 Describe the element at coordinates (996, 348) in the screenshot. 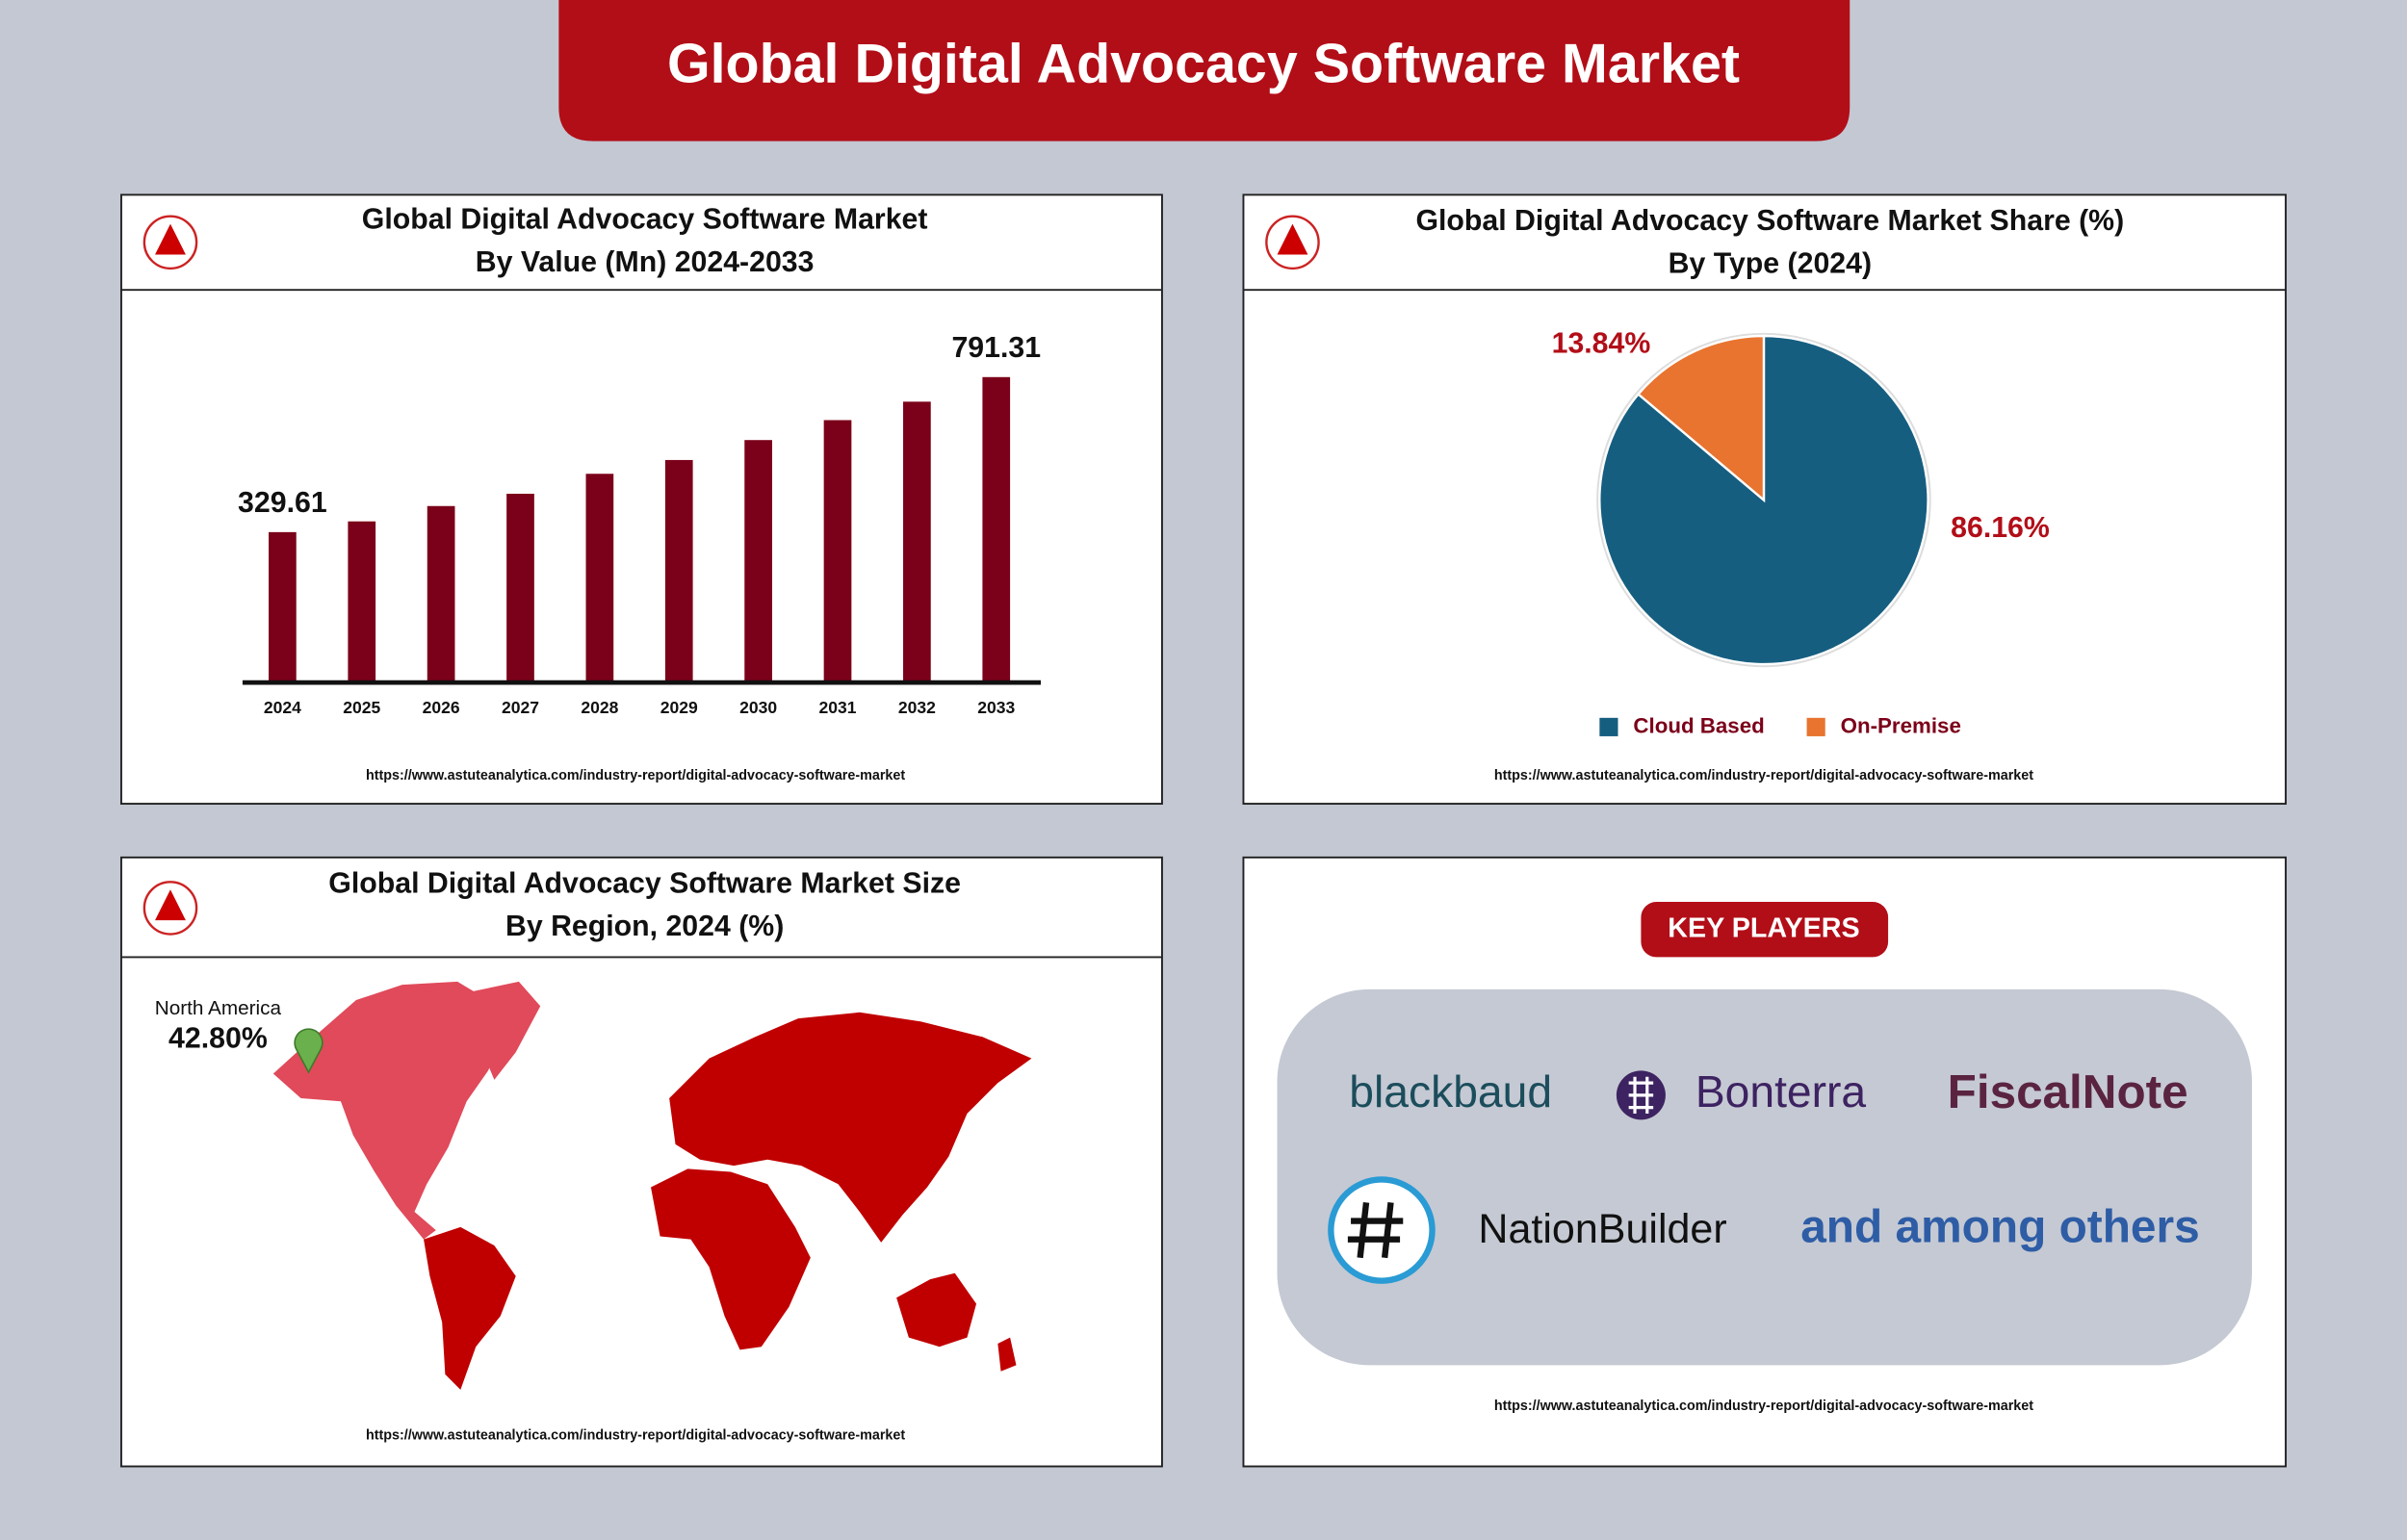

I see `value-label: 791.31` at that location.